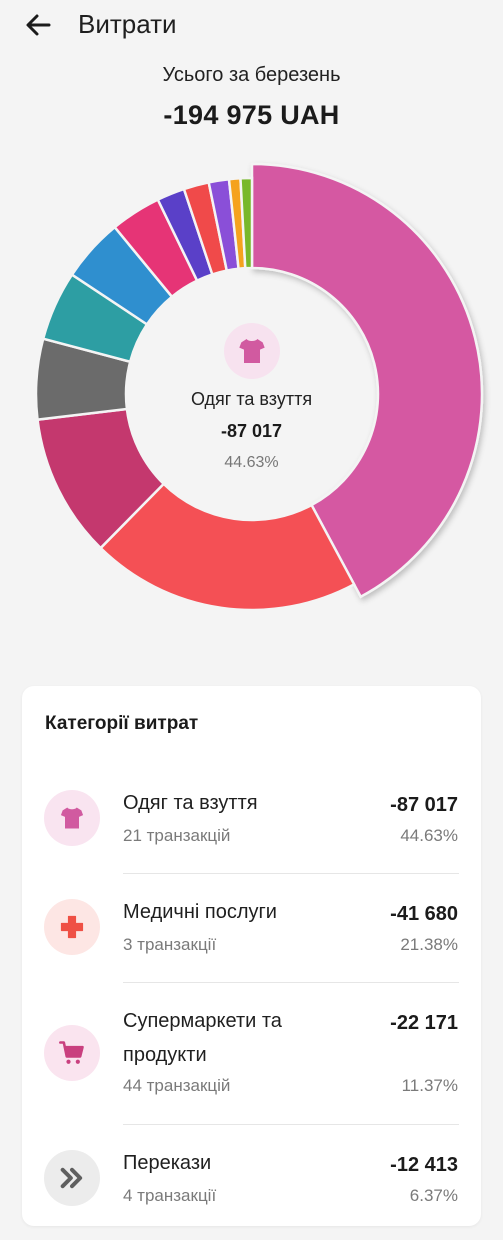 The image size is (503, 1240). Describe the element at coordinates (127, 24) in the screenshot. I see `page-title: Витрати` at that location.